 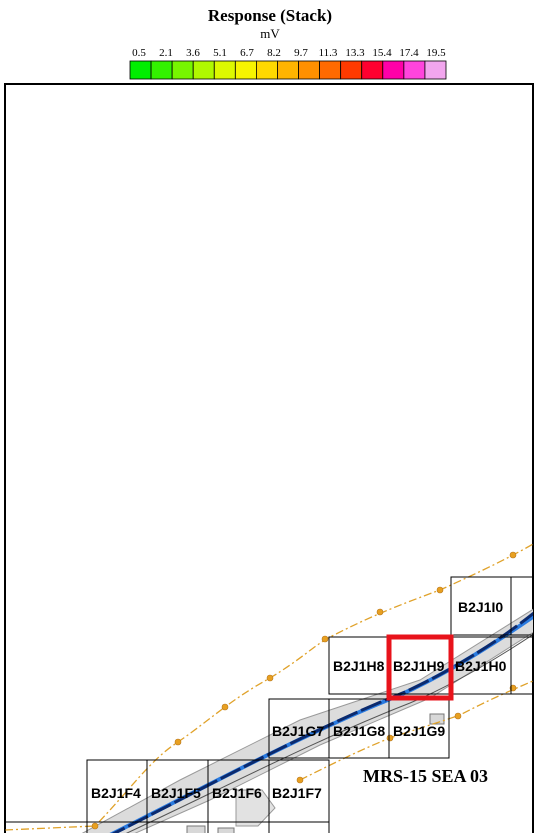 What do you see at coordinates (359, 666) in the screenshot?
I see `cell-label-b2j1h8: B2J1H8` at bounding box center [359, 666].